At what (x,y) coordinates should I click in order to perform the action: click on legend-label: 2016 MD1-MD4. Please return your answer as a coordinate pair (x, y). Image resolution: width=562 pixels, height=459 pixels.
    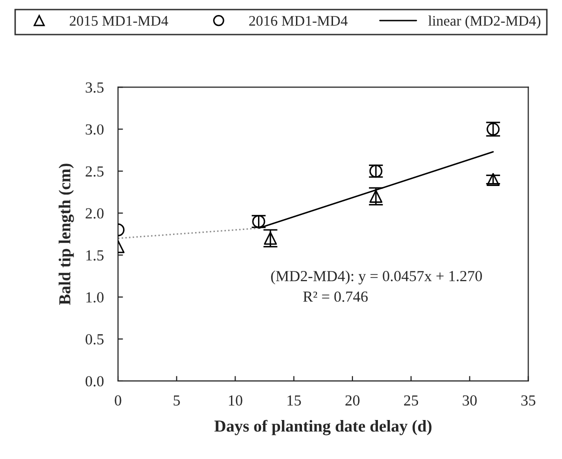
    Looking at the image, I should click on (298, 21).